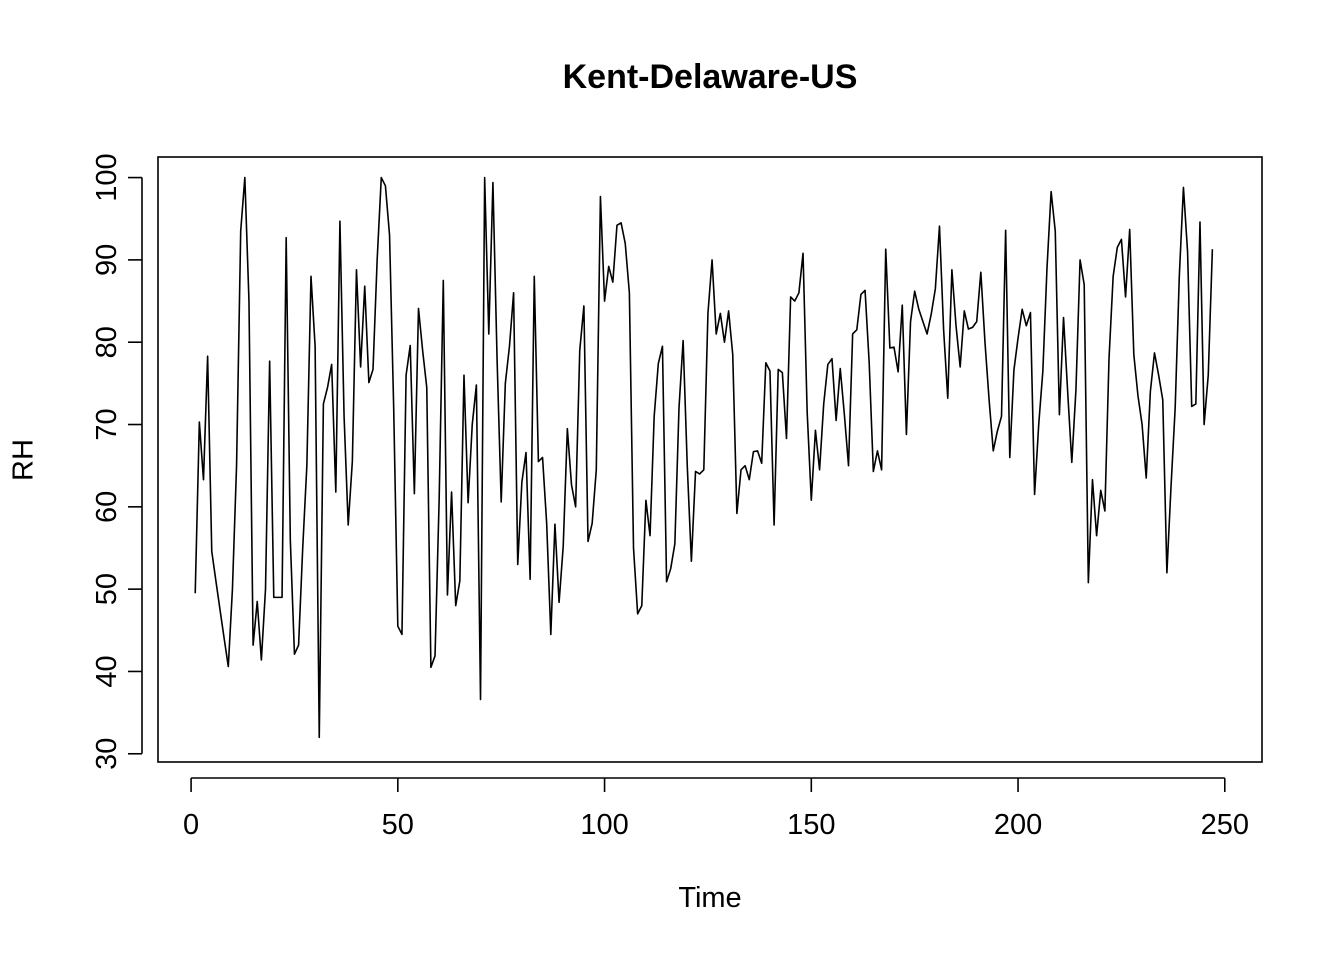  I want to click on y-tick-label: 50, so click(107, 589).